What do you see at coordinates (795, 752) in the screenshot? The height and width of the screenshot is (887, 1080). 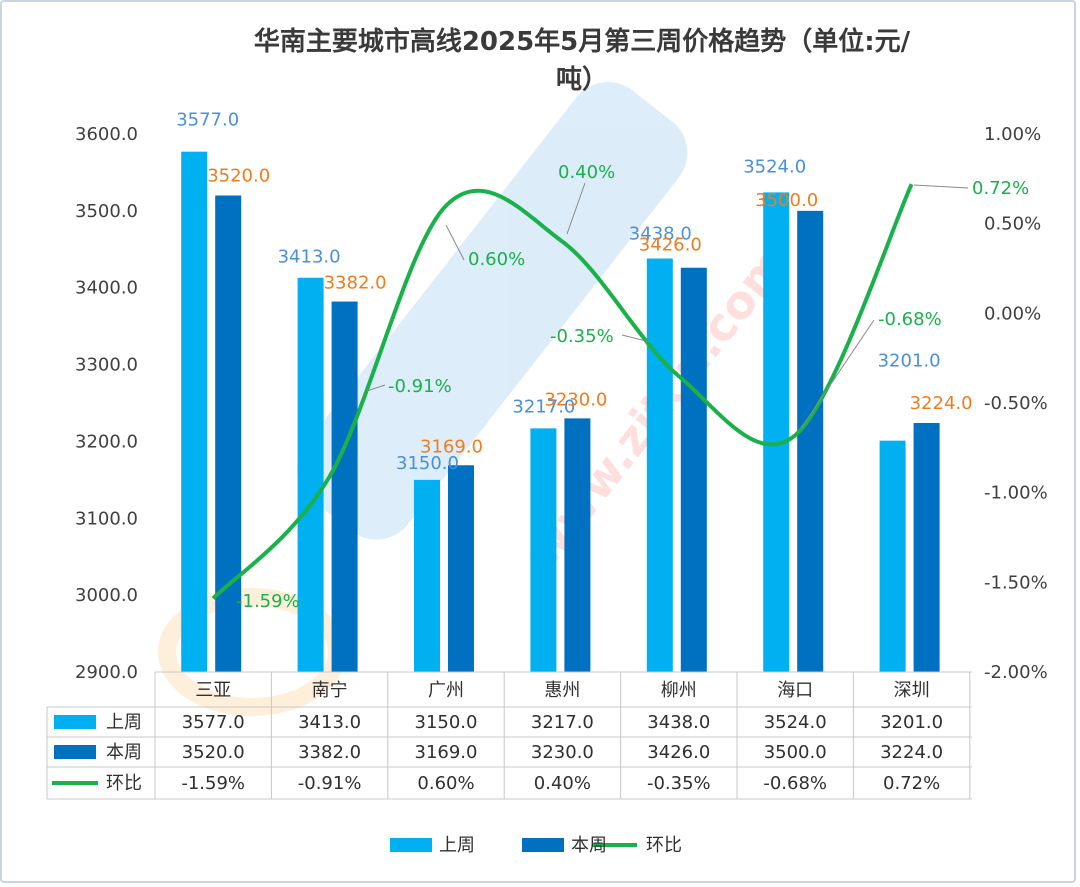 I see `table-cell: 3500.0` at bounding box center [795, 752].